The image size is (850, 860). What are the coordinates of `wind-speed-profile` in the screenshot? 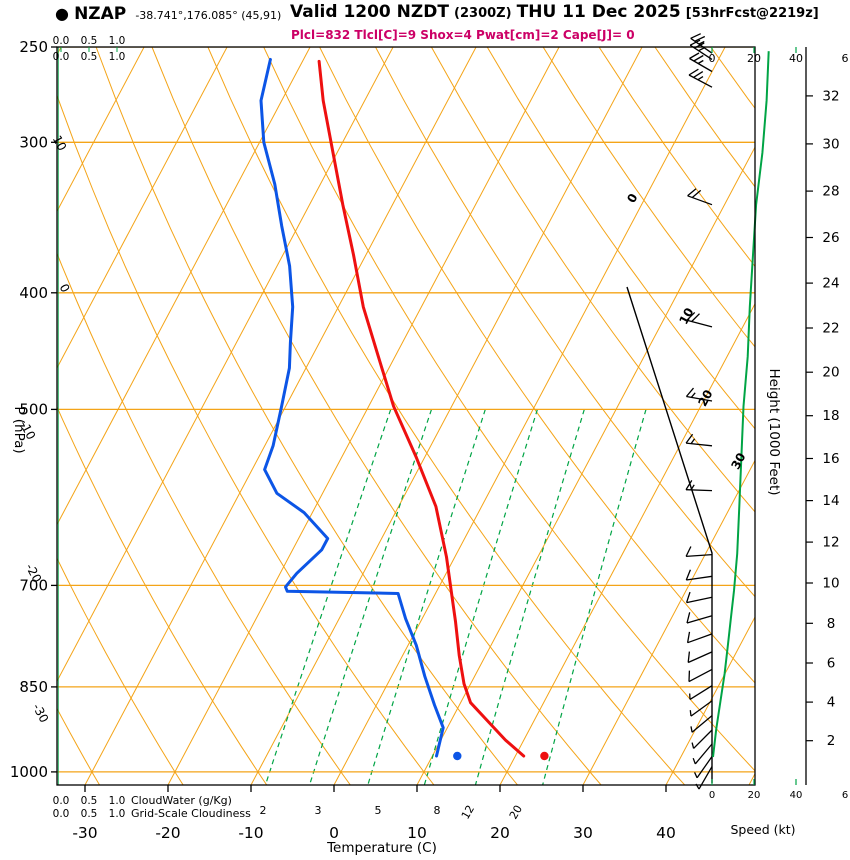 It's located at (741, 404).